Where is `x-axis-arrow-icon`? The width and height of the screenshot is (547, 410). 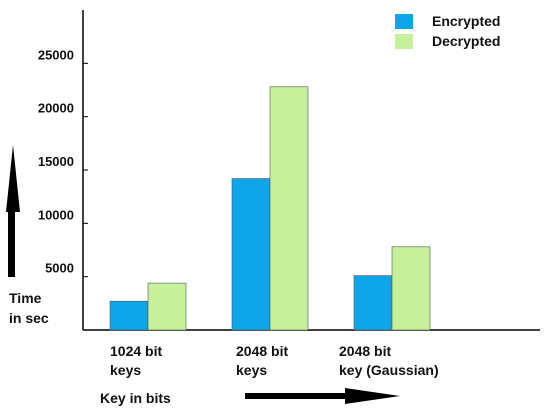 x-axis-arrow-icon is located at coordinates (322, 396).